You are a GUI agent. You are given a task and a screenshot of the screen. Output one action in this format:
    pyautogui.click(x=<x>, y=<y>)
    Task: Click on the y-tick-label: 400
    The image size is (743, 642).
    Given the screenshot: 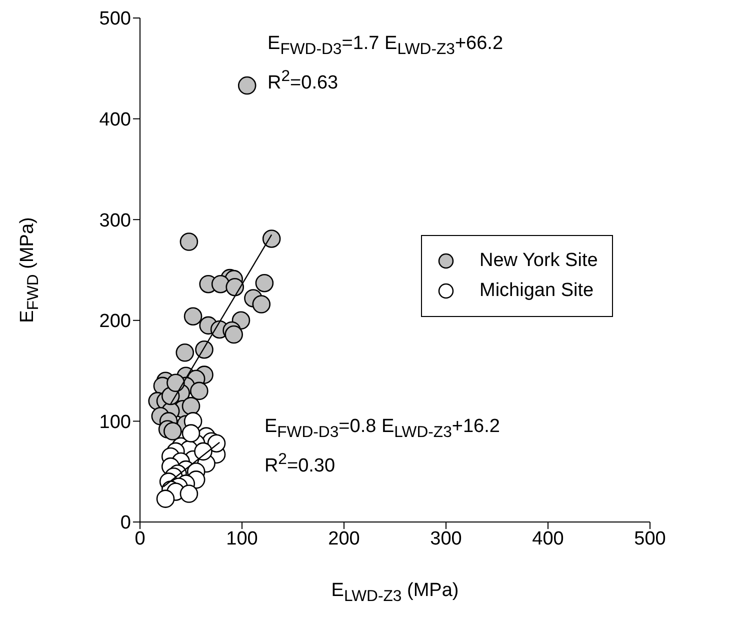 What is the action you would take?
    pyautogui.click(x=115, y=120)
    